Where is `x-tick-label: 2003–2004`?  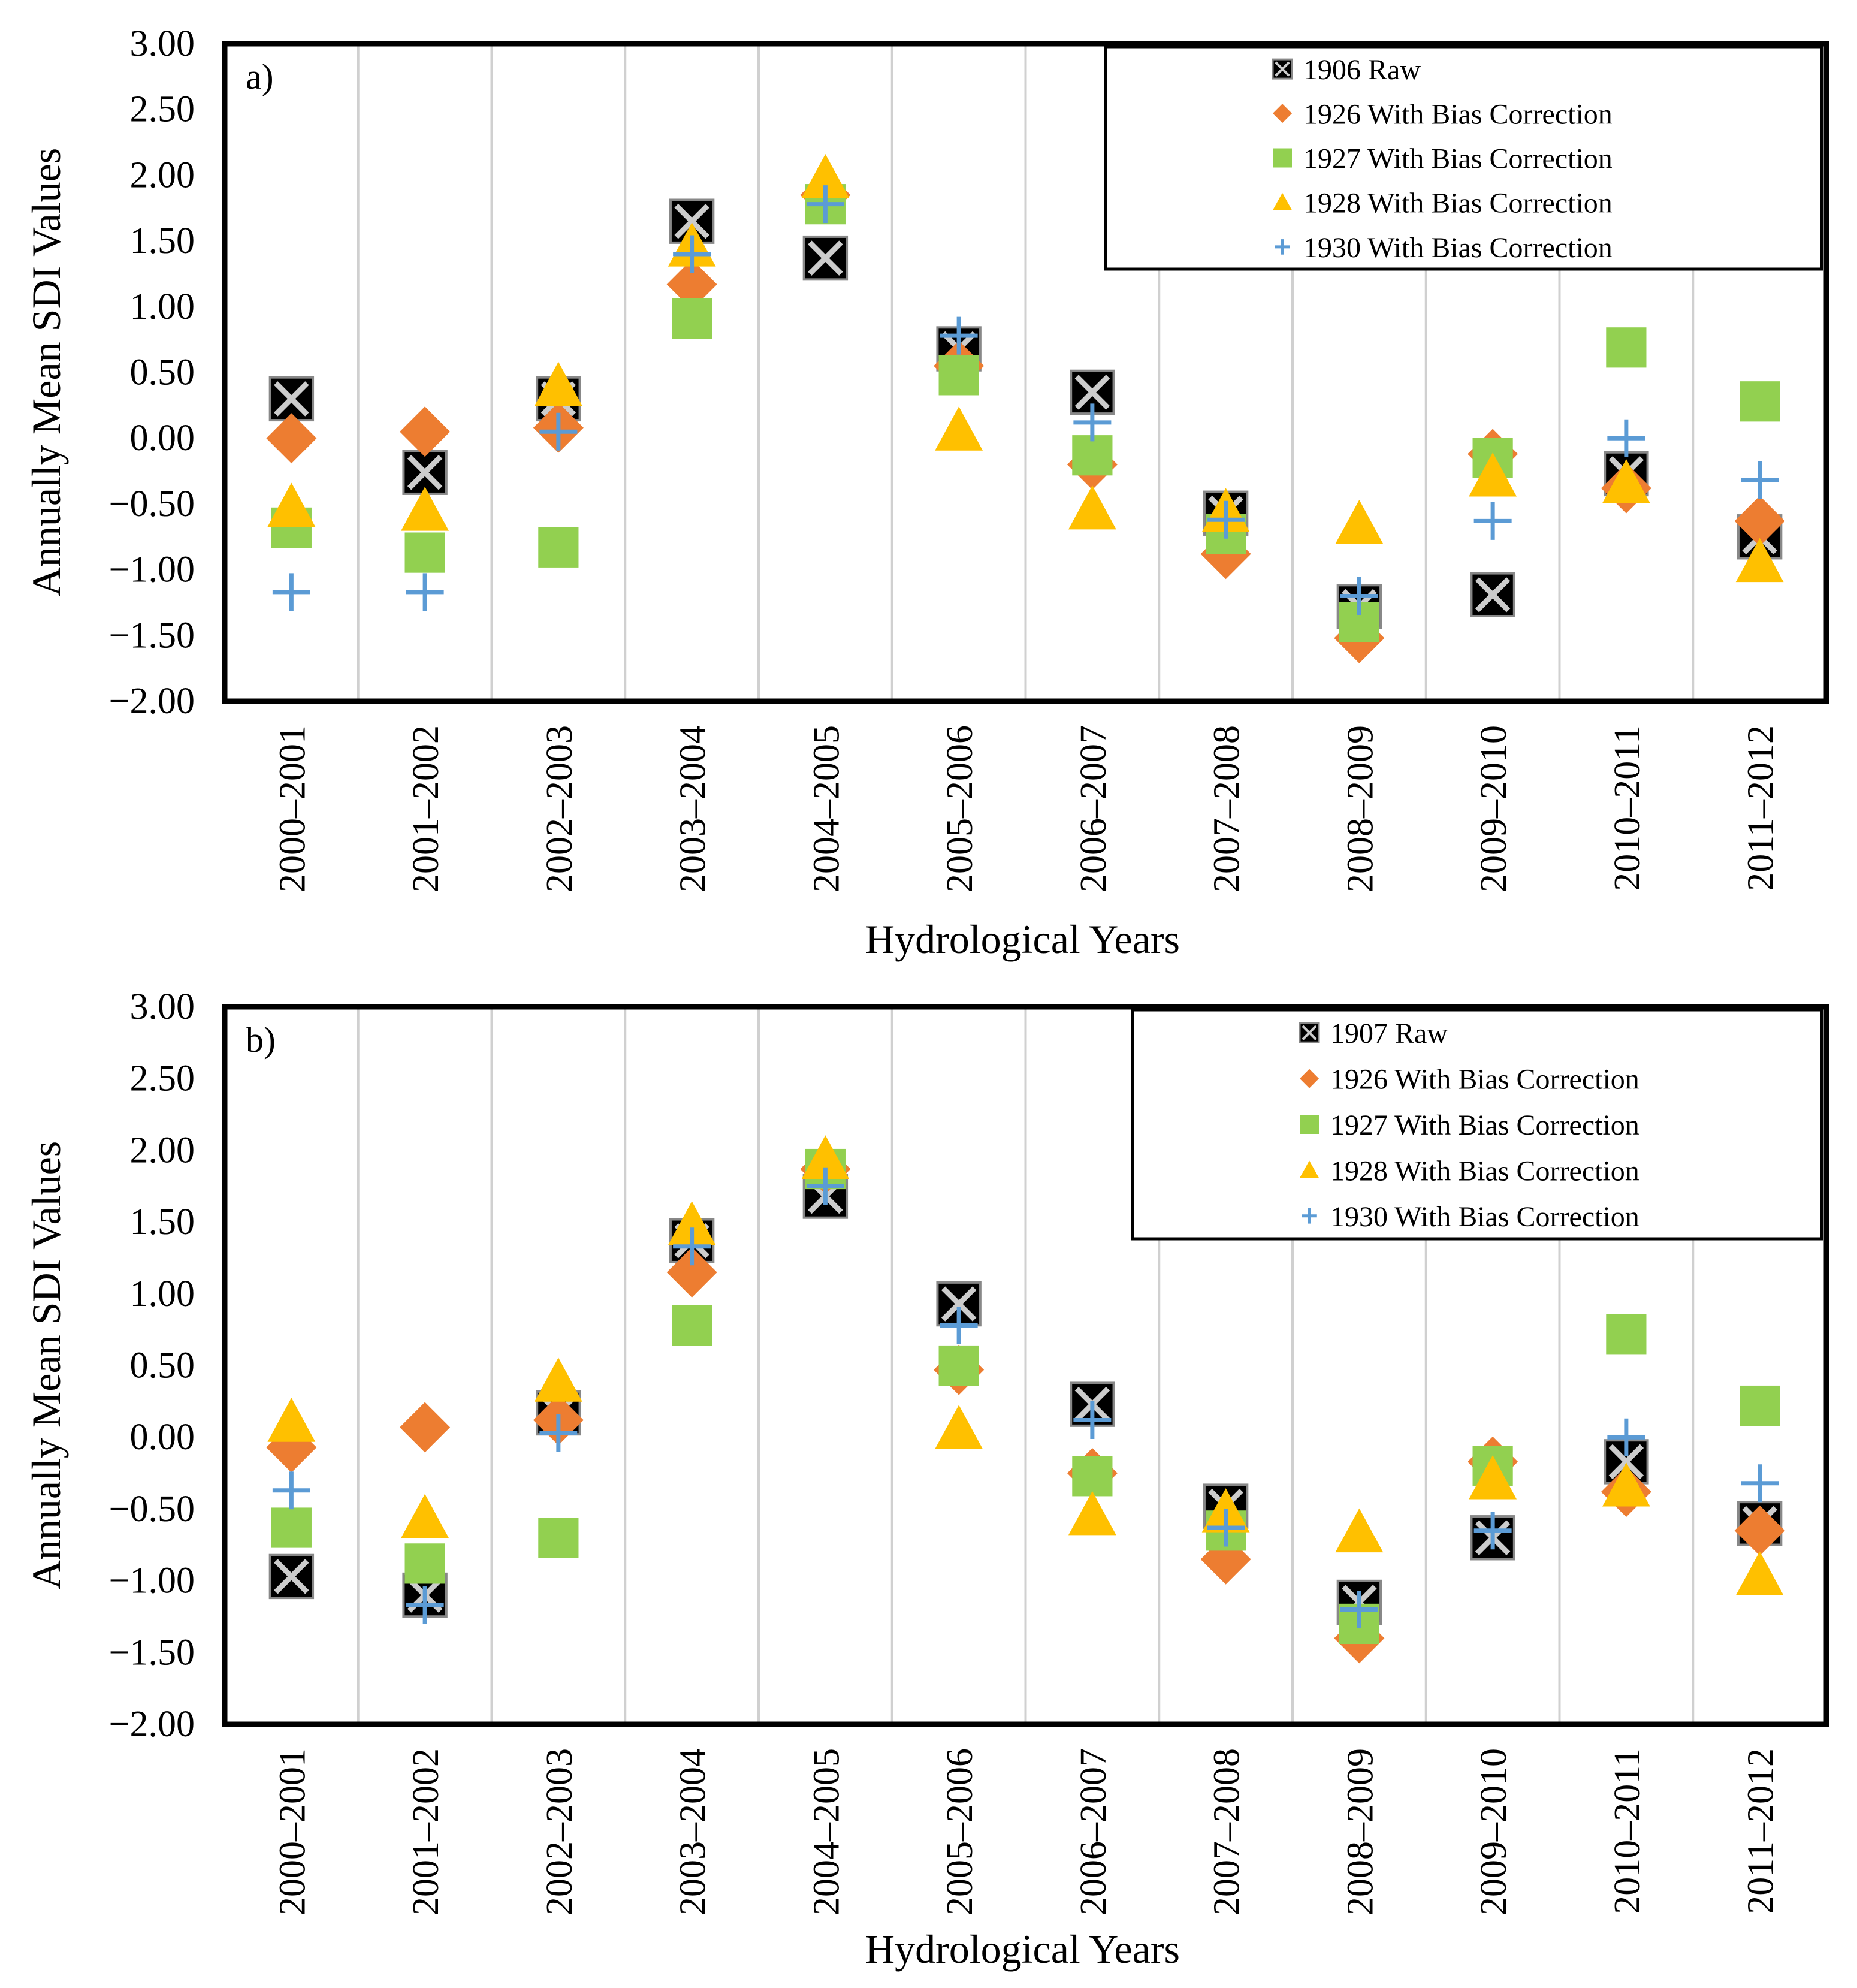 x-tick-label: 2003–2004 is located at coordinates (694, 809).